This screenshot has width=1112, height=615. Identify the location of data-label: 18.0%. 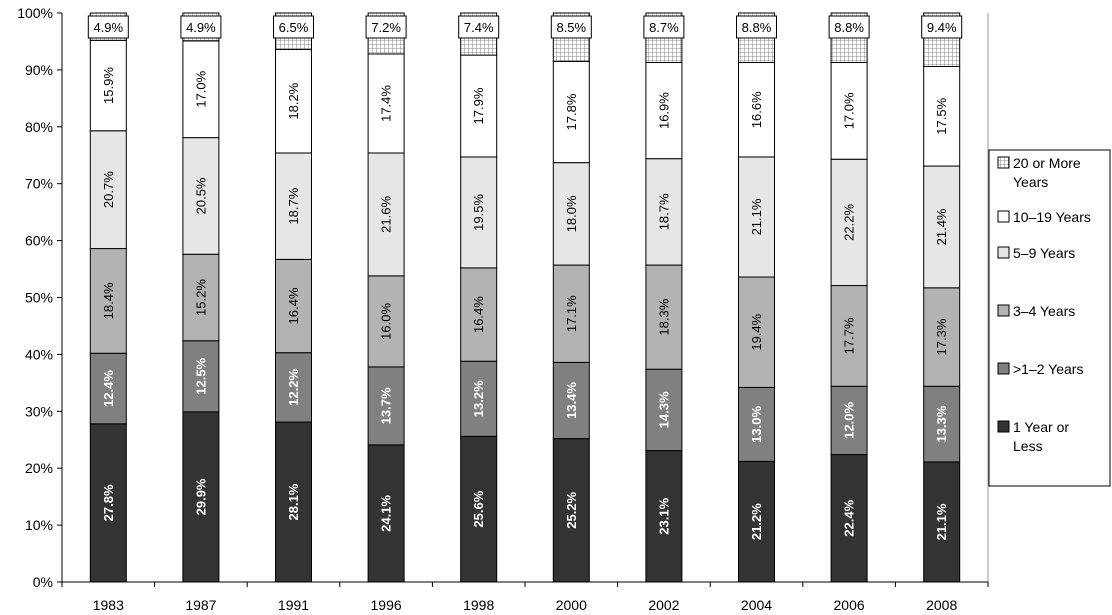
(571, 213).